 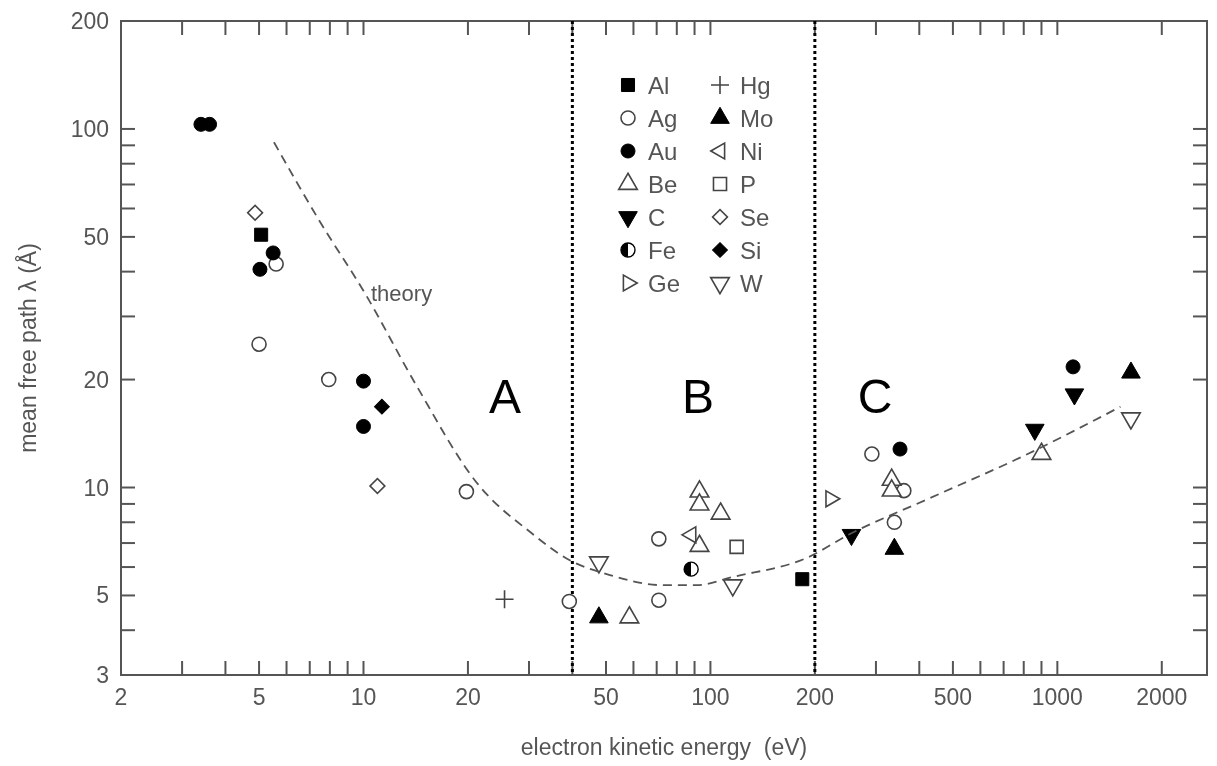 What do you see at coordinates (698, 396) in the screenshot?
I see `annotation: B` at bounding box center [698, 396].